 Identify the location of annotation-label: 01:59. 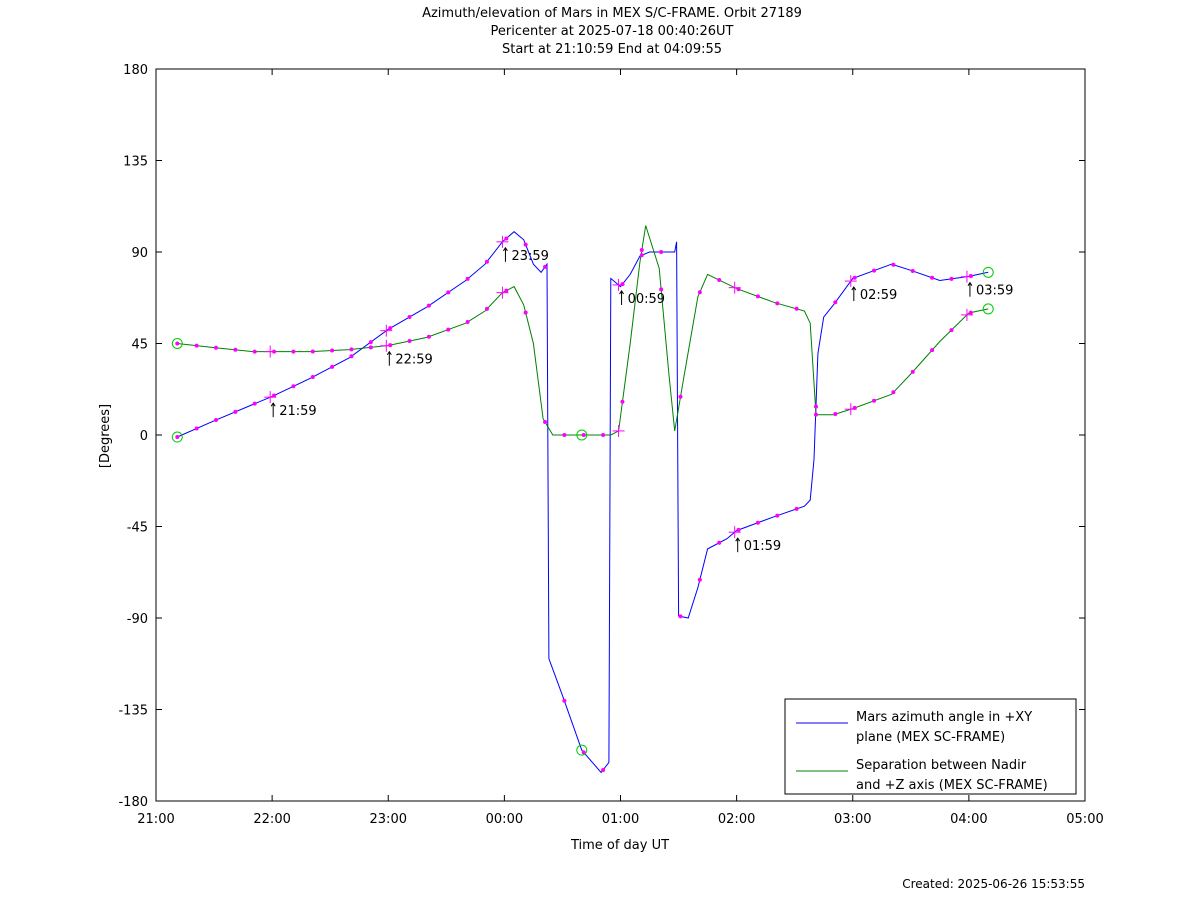
(762, 546).